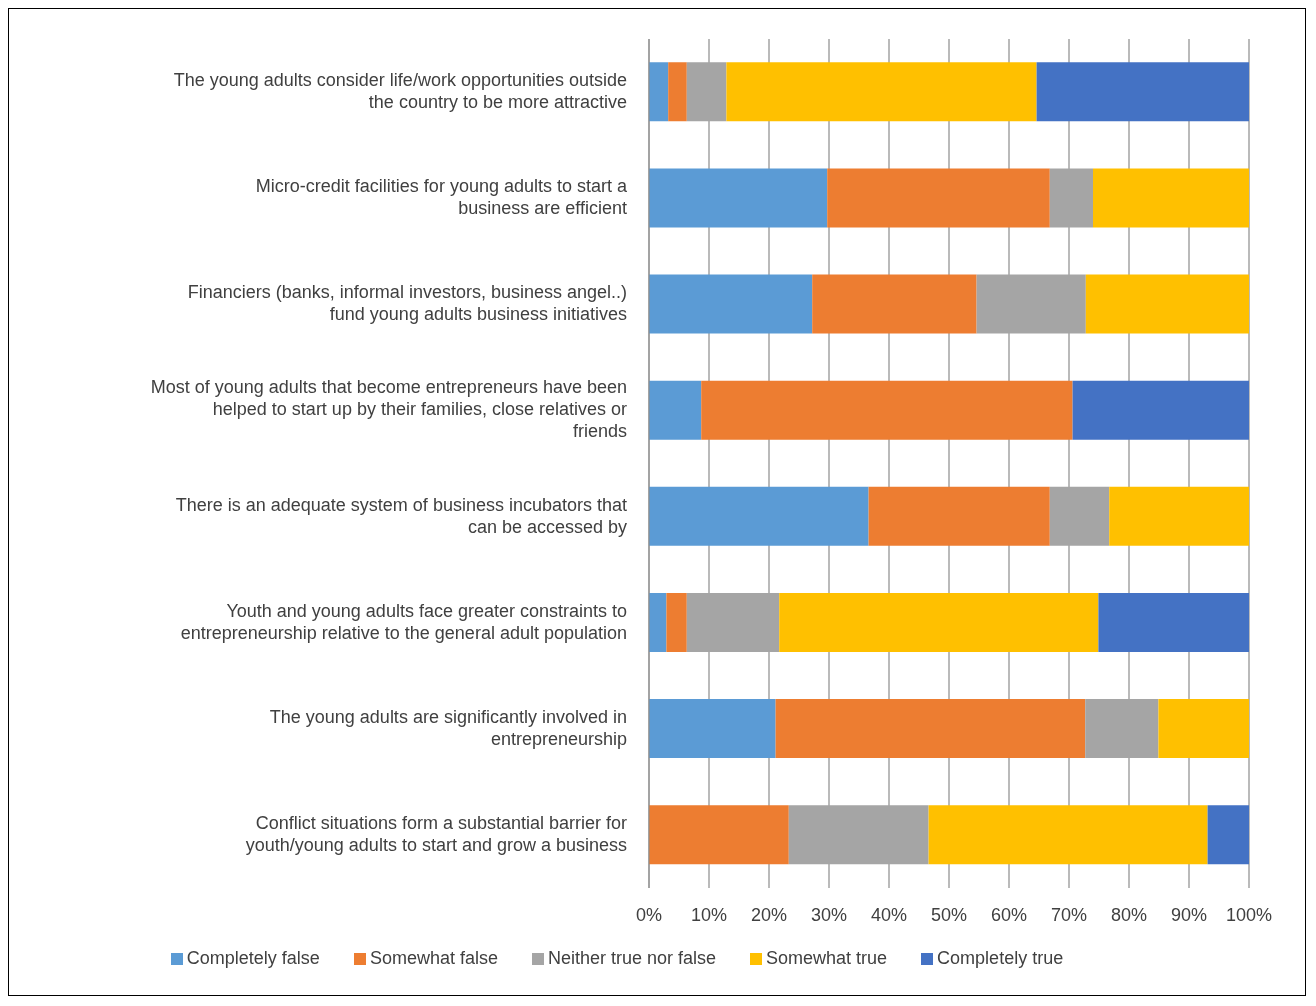 The height and width of the screenshot is (1006, 1316). I want to click on y-tick-label: The young adults consider life/work opportunities outside the country to be more attractive, so click(400, 90).